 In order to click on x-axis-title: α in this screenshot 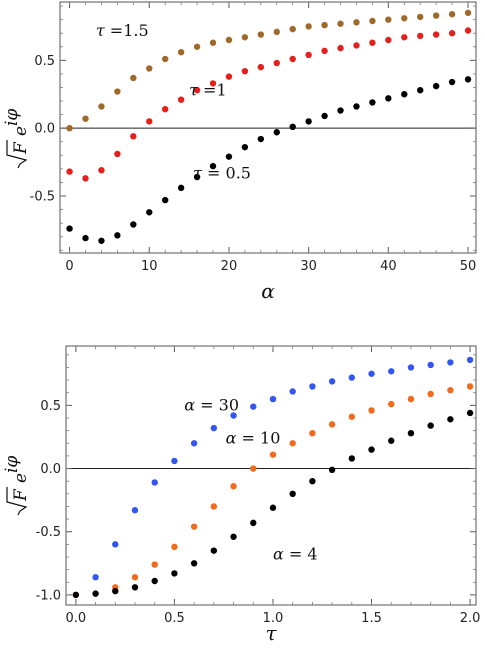, I will do `click(268, 291)`.